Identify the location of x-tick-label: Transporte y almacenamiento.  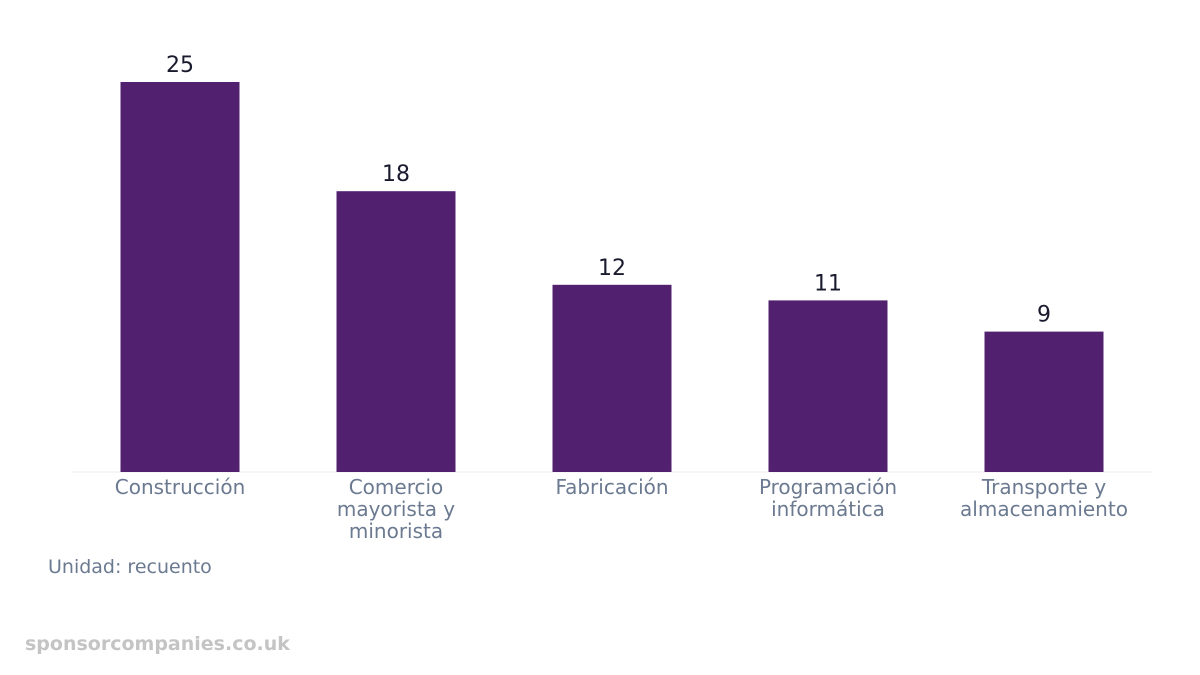
(1044, 498).